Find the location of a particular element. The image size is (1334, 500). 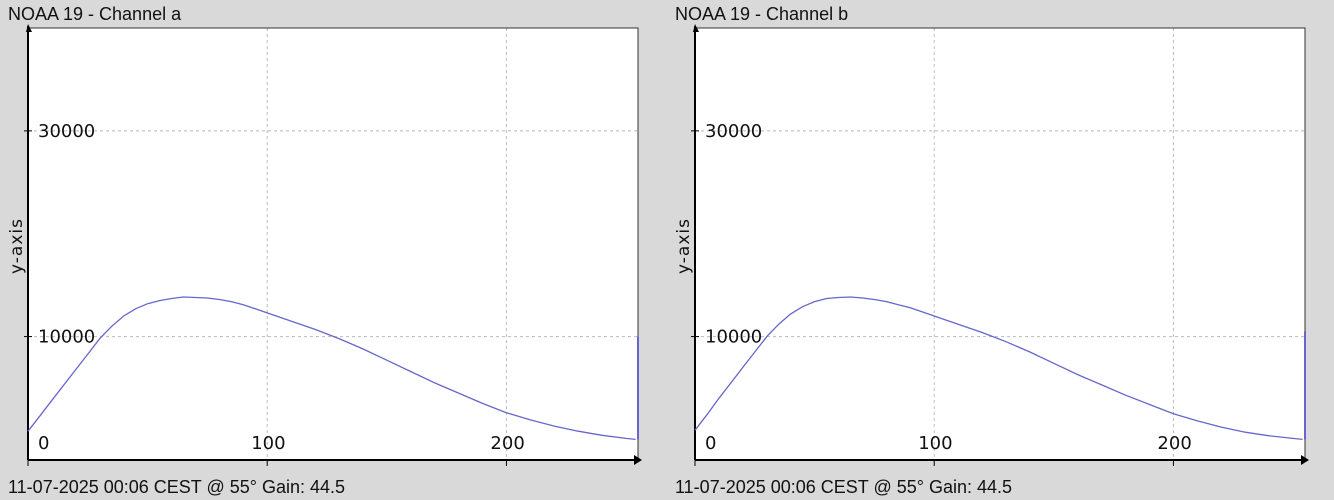

chart-title: NOAA 19 - Channel a is located at coordinates (95, 14).